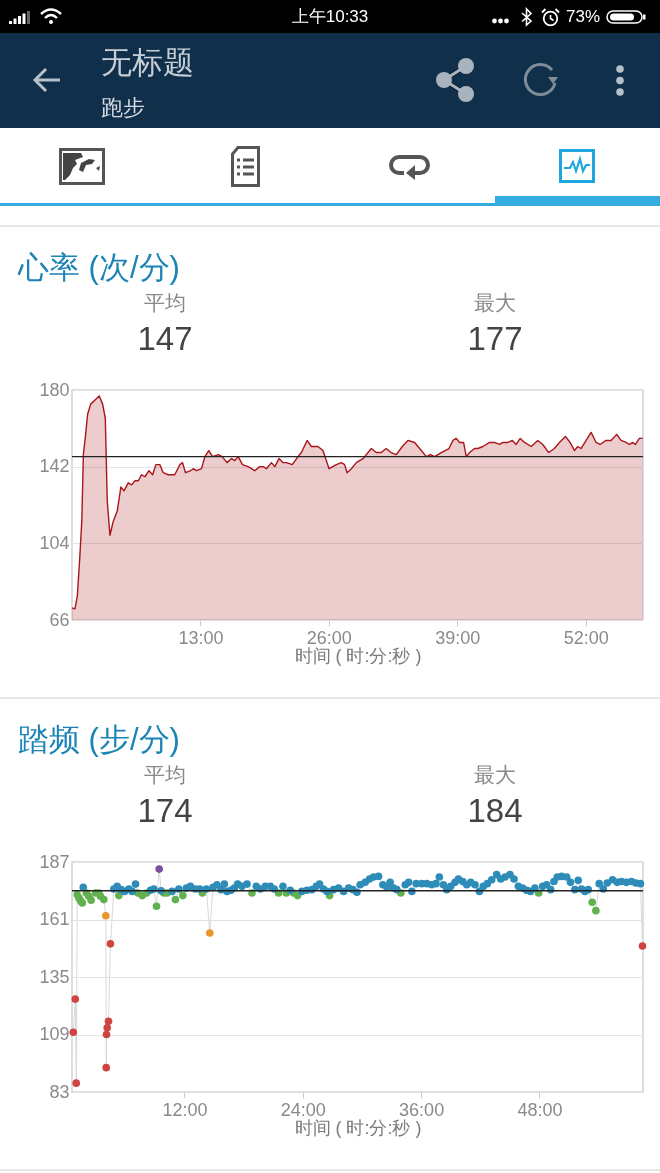 This screenshot has width=660, height=1173. I want to click on x-tick-label: 26:00, so click(329, 637).